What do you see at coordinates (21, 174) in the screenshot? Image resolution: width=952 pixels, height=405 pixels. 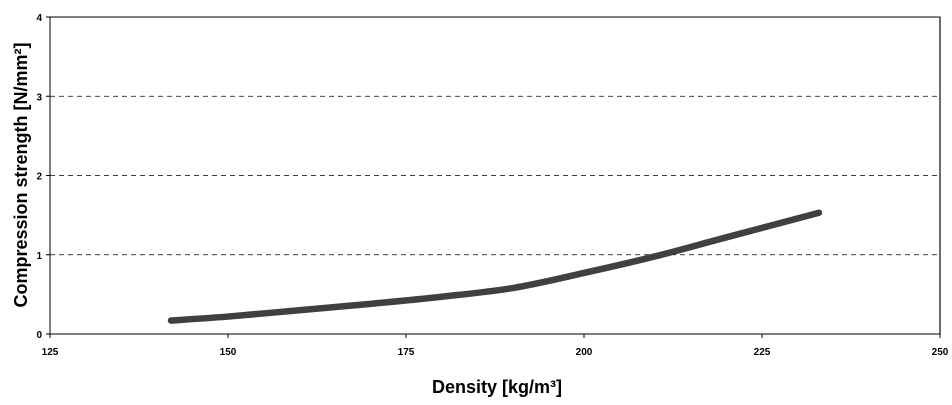 I see `y-axis-title: Compression strength [N/mm²]` at bounding box center [21, 174].